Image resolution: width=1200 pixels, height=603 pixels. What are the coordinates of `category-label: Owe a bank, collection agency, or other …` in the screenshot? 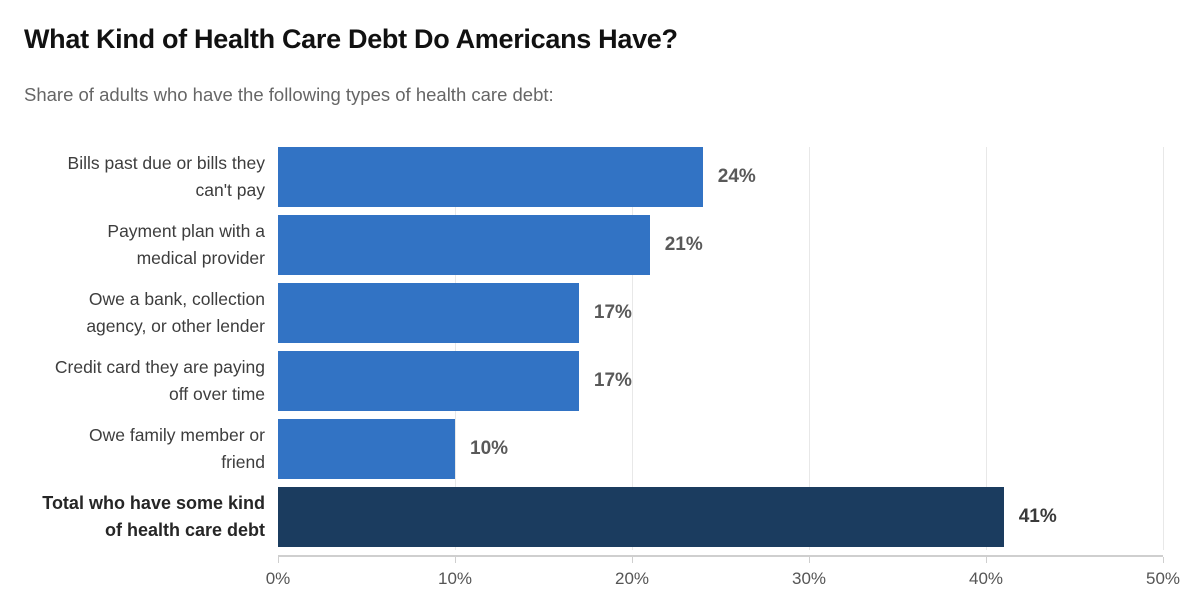 It's located at (139, 313).